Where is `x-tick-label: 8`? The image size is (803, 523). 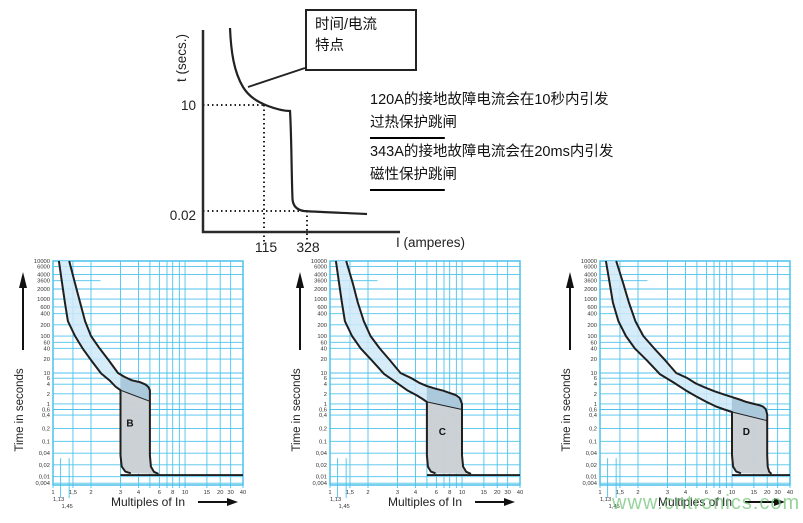 x-tick-label: 8 is located at coordinates (449, 493).